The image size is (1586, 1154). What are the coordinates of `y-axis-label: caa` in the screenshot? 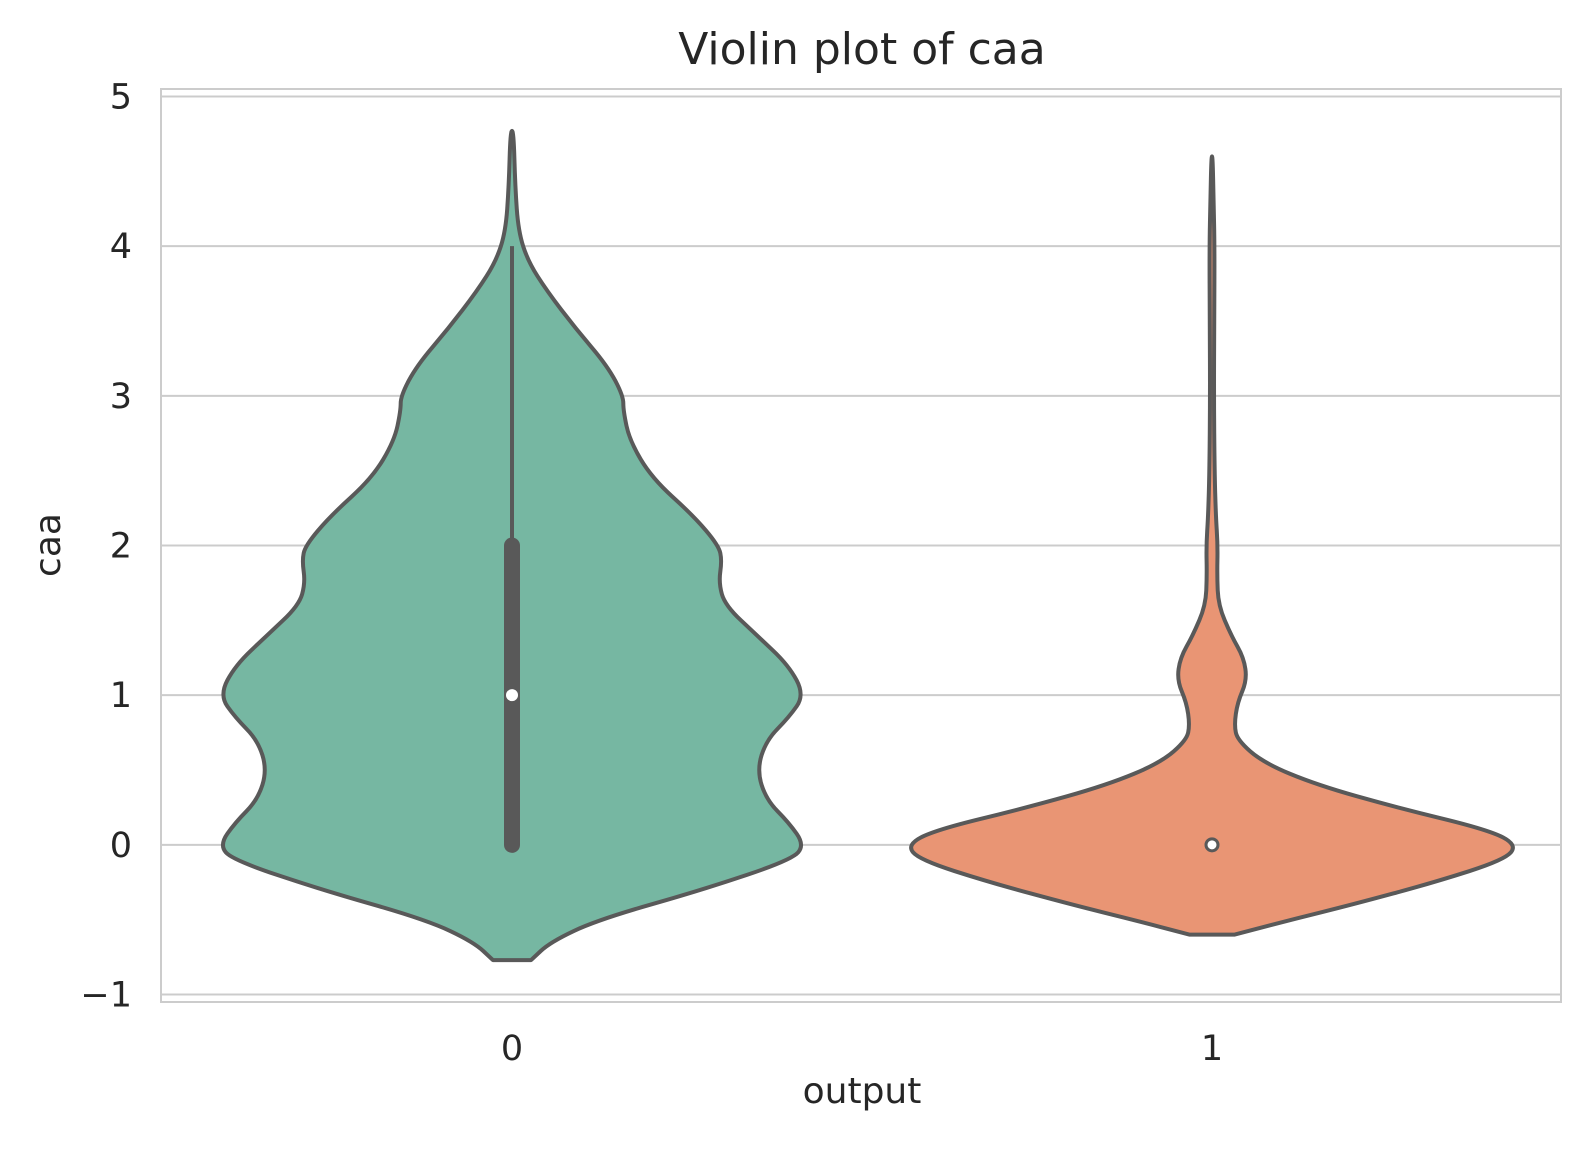 It's located at (48, 545).